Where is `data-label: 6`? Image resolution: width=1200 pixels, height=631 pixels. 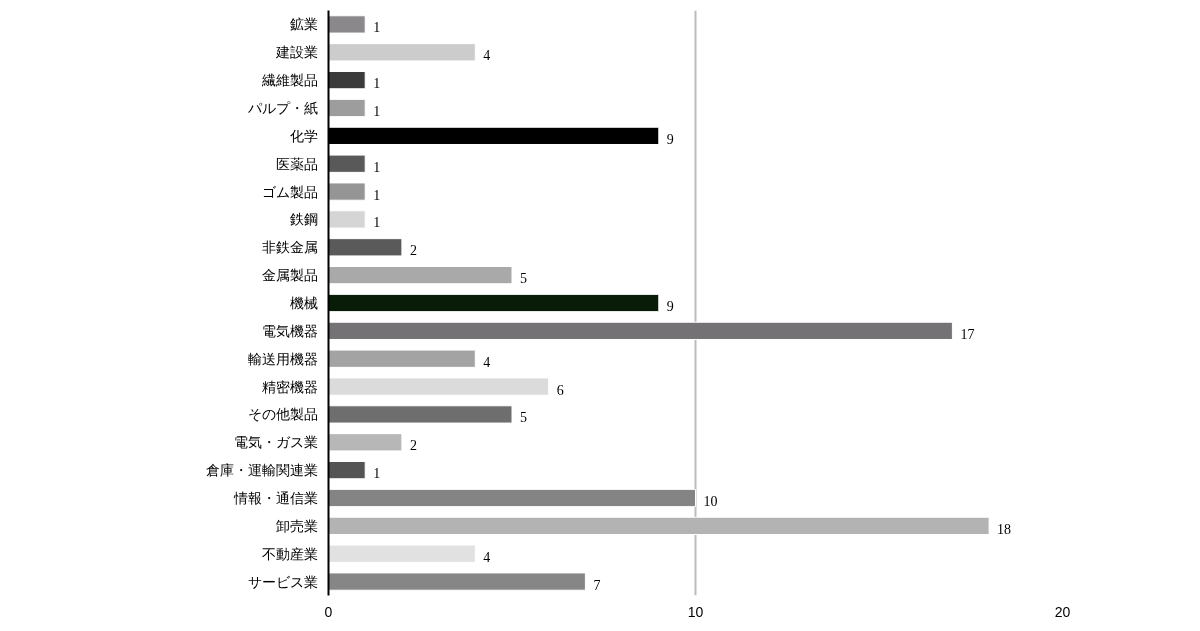
data-label: 6 is located at coordinates (560, 390).